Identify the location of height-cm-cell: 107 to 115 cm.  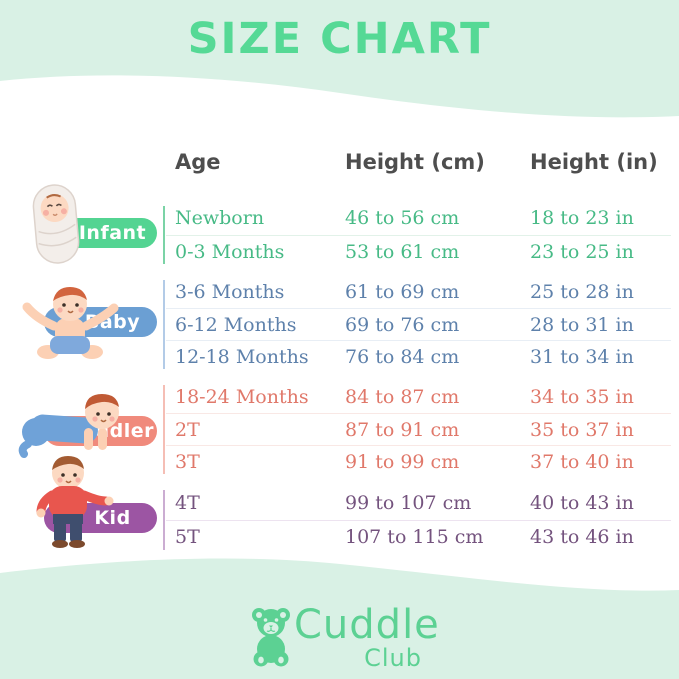
(414, 537).